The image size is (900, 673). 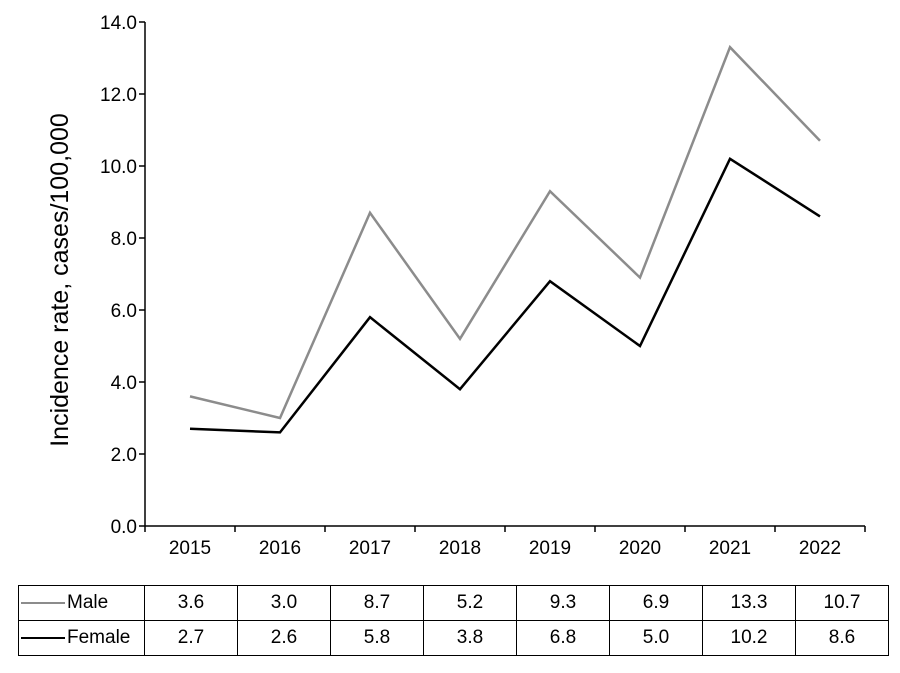 What do you see at coordinates (470, 638) in the screenshot?
I see `table-cell: 3.8` at bounding box center [470, 638].